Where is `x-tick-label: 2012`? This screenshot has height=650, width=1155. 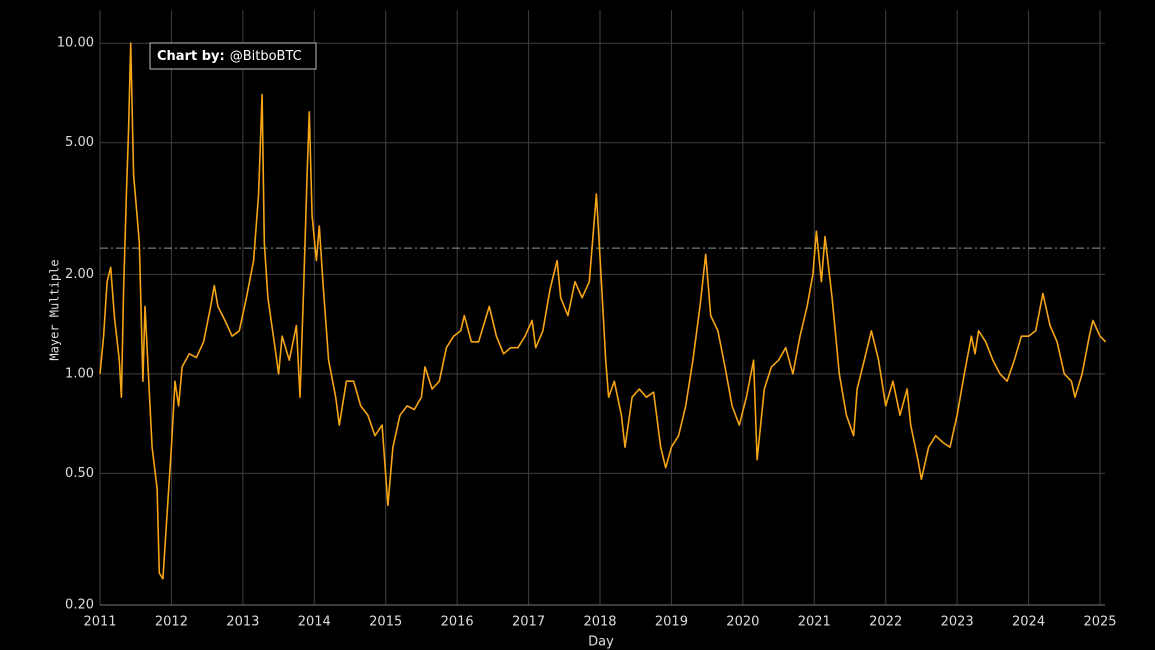
x-tick-label: 2012 is located at coordinates (171, 622).